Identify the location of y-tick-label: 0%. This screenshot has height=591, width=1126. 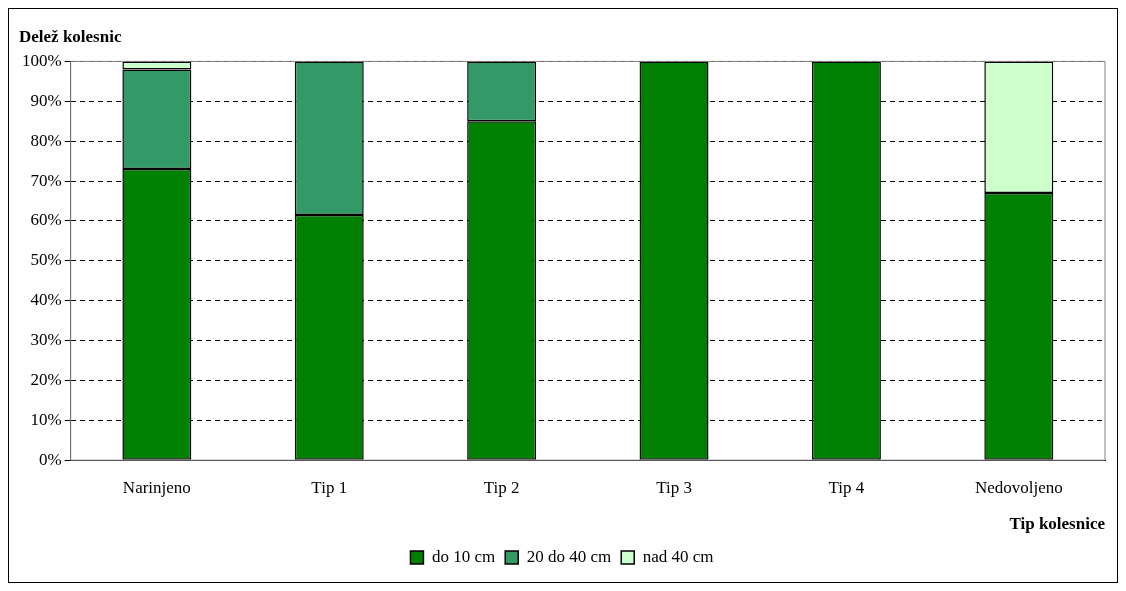
(50, 459).